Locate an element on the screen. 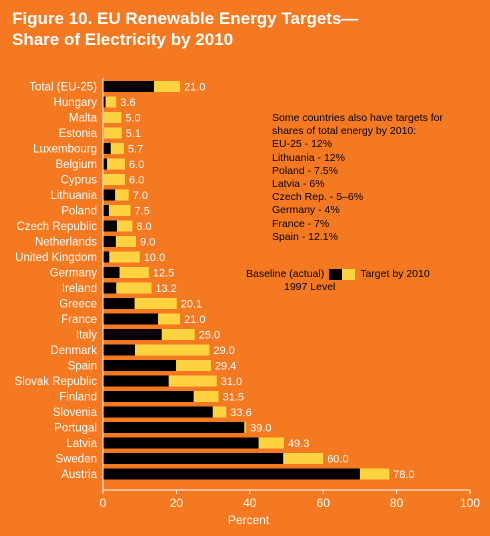  category-label: Belgium is located at coordinates (76, 165).